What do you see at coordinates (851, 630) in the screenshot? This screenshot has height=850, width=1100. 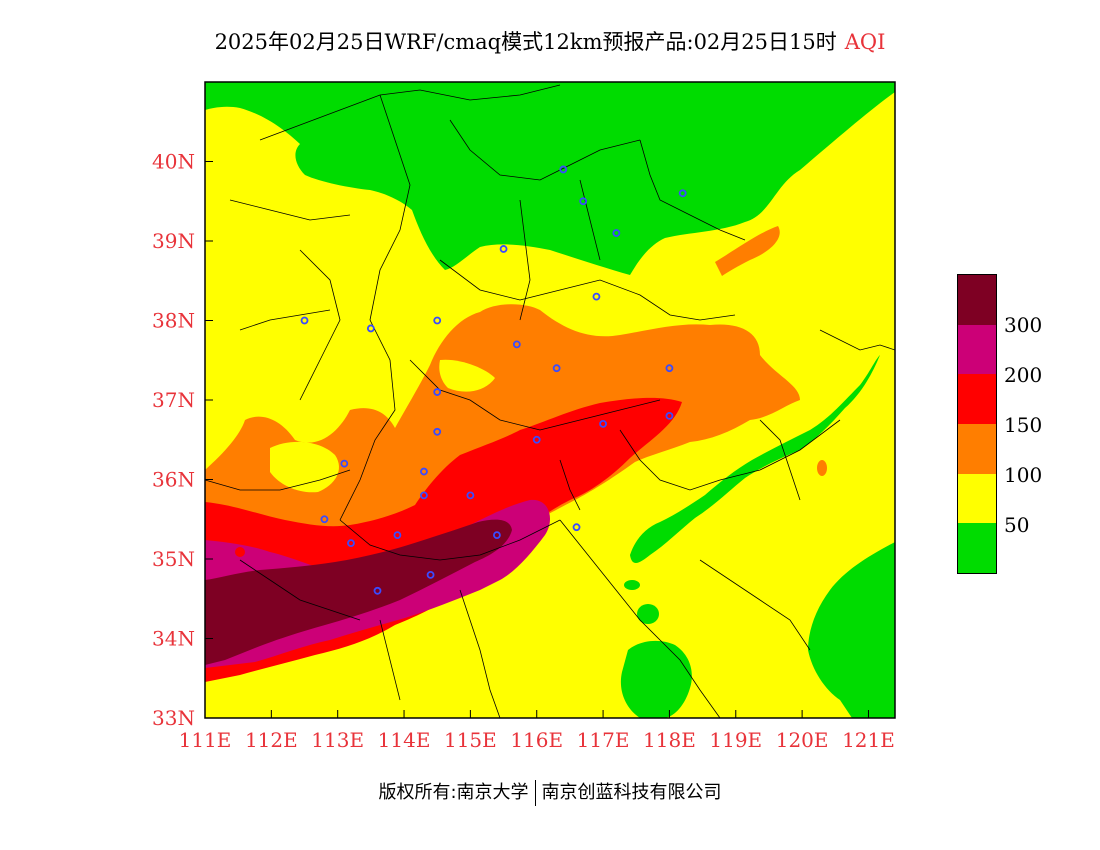 I see `aqi-zone-good-se` at bounding box center [851, 630].